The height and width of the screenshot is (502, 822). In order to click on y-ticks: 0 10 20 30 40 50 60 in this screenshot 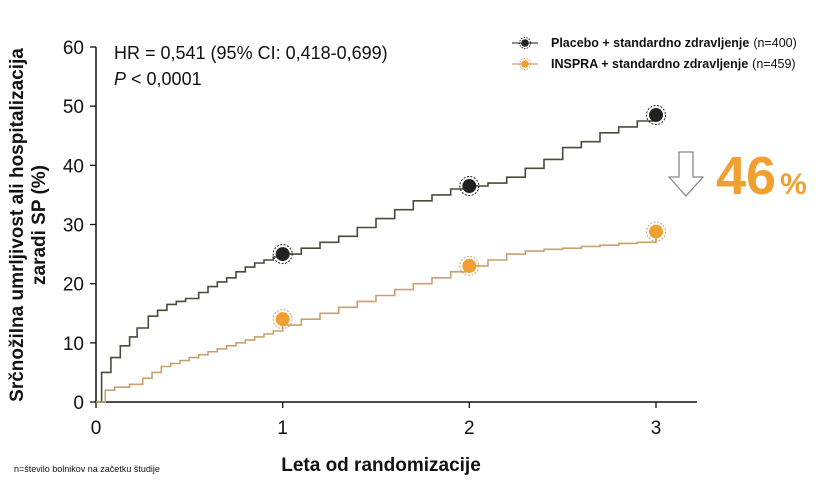, I will do `click(79, 226)`.